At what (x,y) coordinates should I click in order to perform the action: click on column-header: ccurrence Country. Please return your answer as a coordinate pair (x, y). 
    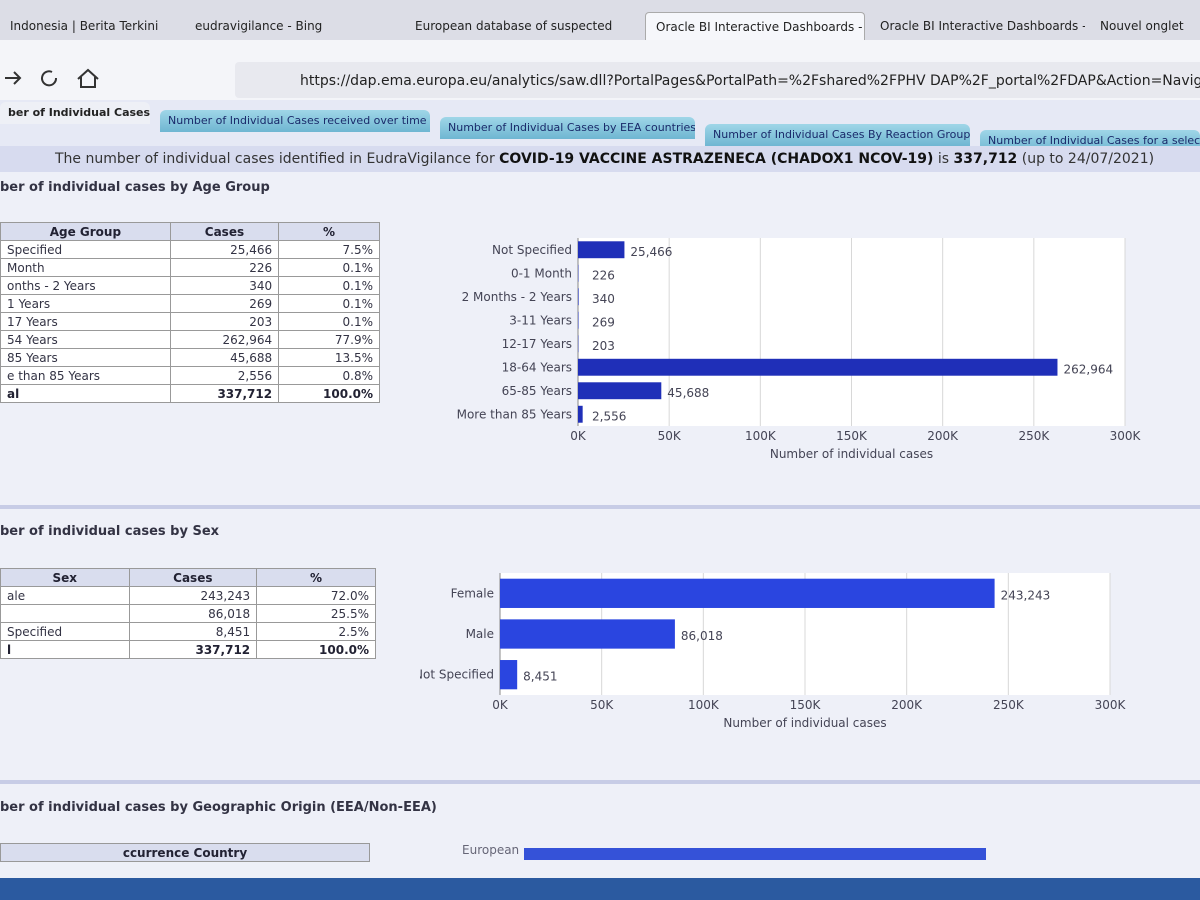
    Looking at the image, I should click on (185, 852).